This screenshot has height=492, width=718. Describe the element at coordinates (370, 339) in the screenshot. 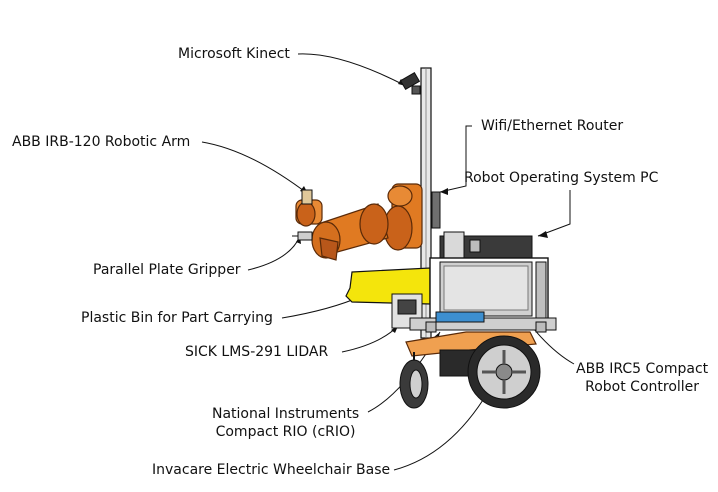

I see `leader-lidar` at that location.